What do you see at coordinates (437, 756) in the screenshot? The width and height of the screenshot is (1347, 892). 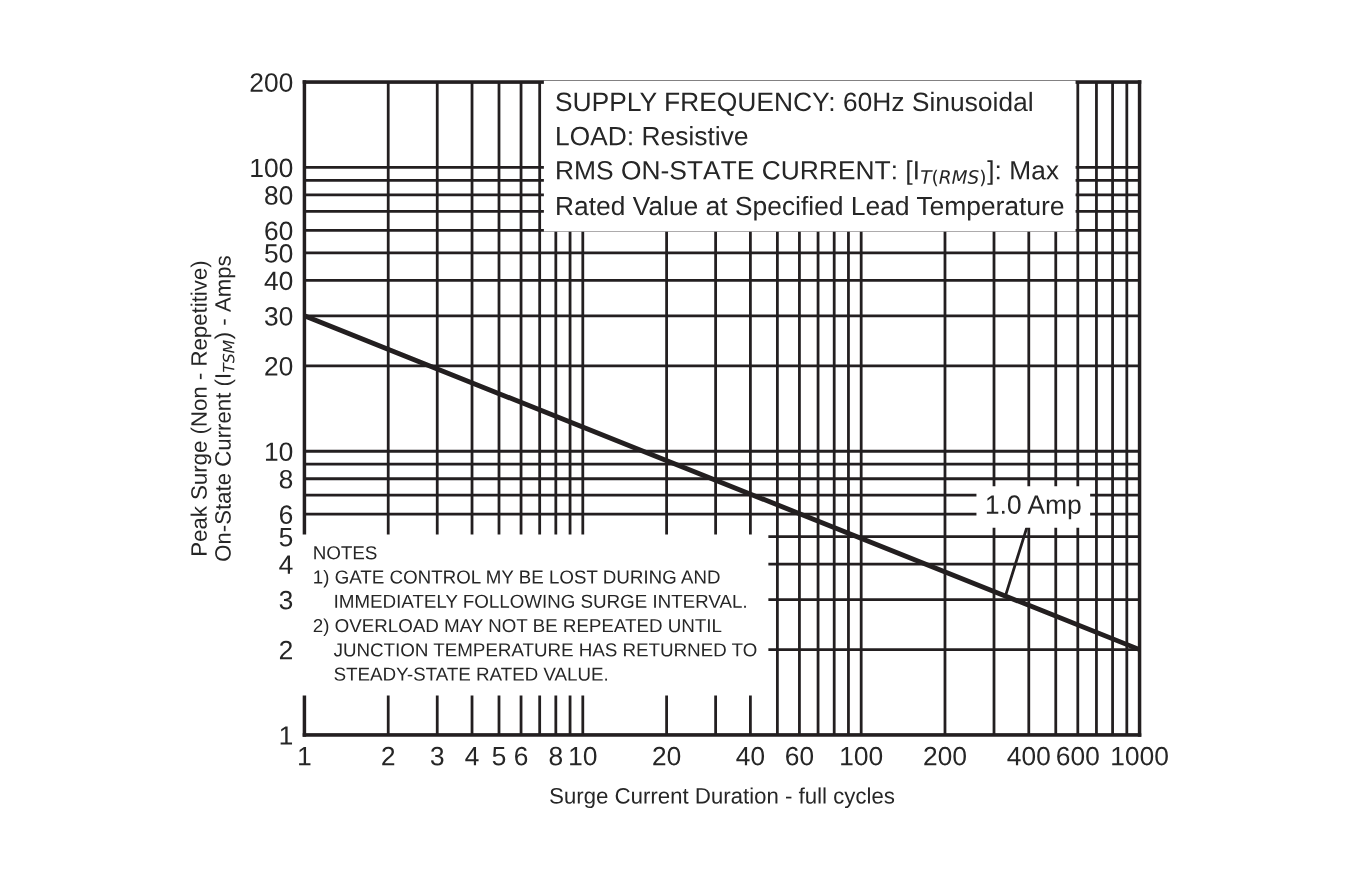 I see `x-tick-label: 3` at bounding box center [437, 756].